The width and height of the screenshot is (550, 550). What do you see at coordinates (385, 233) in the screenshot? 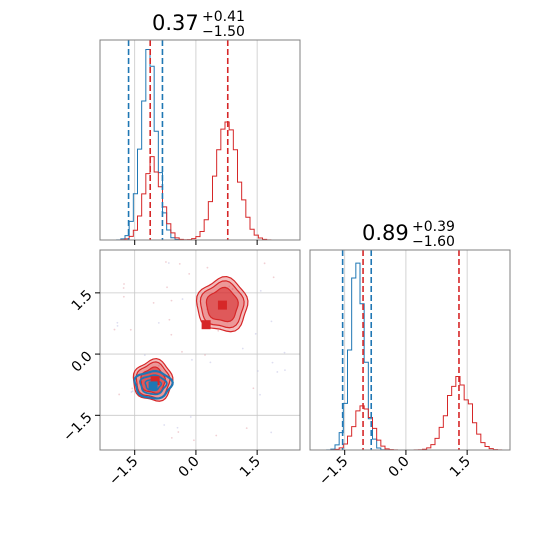
I see `title-2-median: 0.89` at bounding box center [385, 233].